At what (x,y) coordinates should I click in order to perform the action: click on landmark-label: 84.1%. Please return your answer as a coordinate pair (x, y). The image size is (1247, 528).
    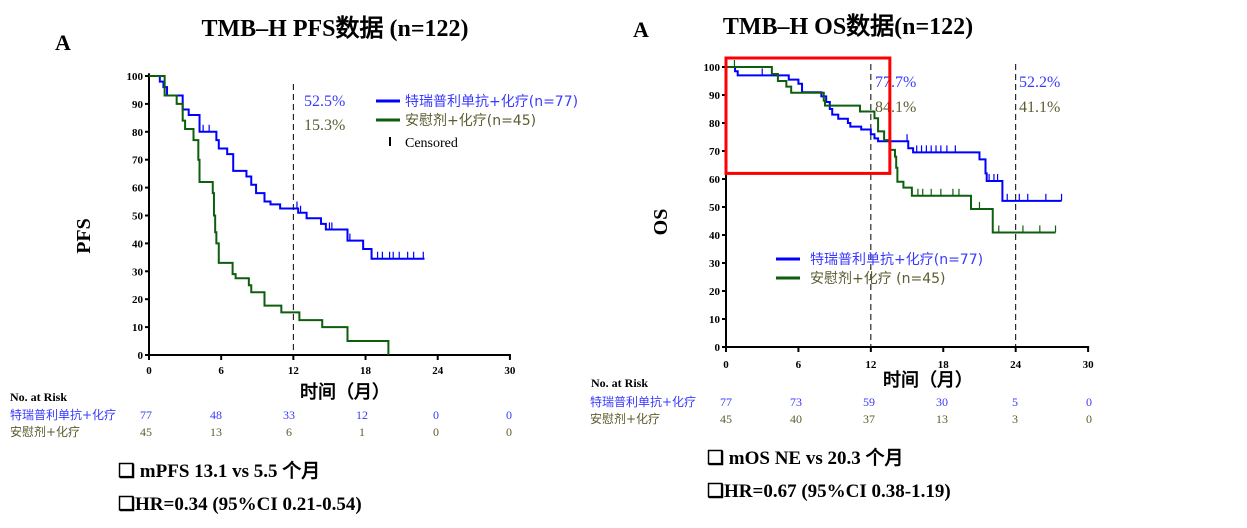
    Looking at the image, I should click on (895, 107).